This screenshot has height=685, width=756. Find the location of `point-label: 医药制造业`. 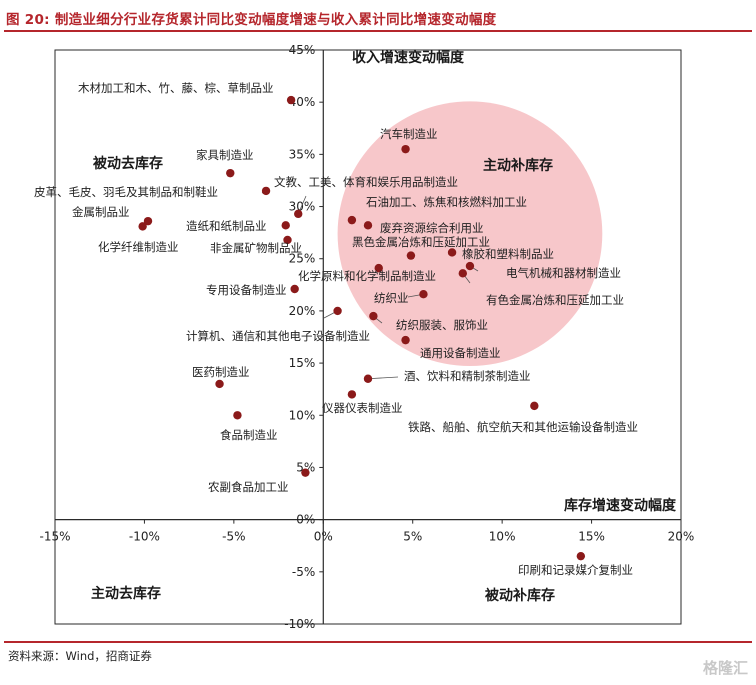

point-label: 医药制造业 is located at coordinates (221, 372).